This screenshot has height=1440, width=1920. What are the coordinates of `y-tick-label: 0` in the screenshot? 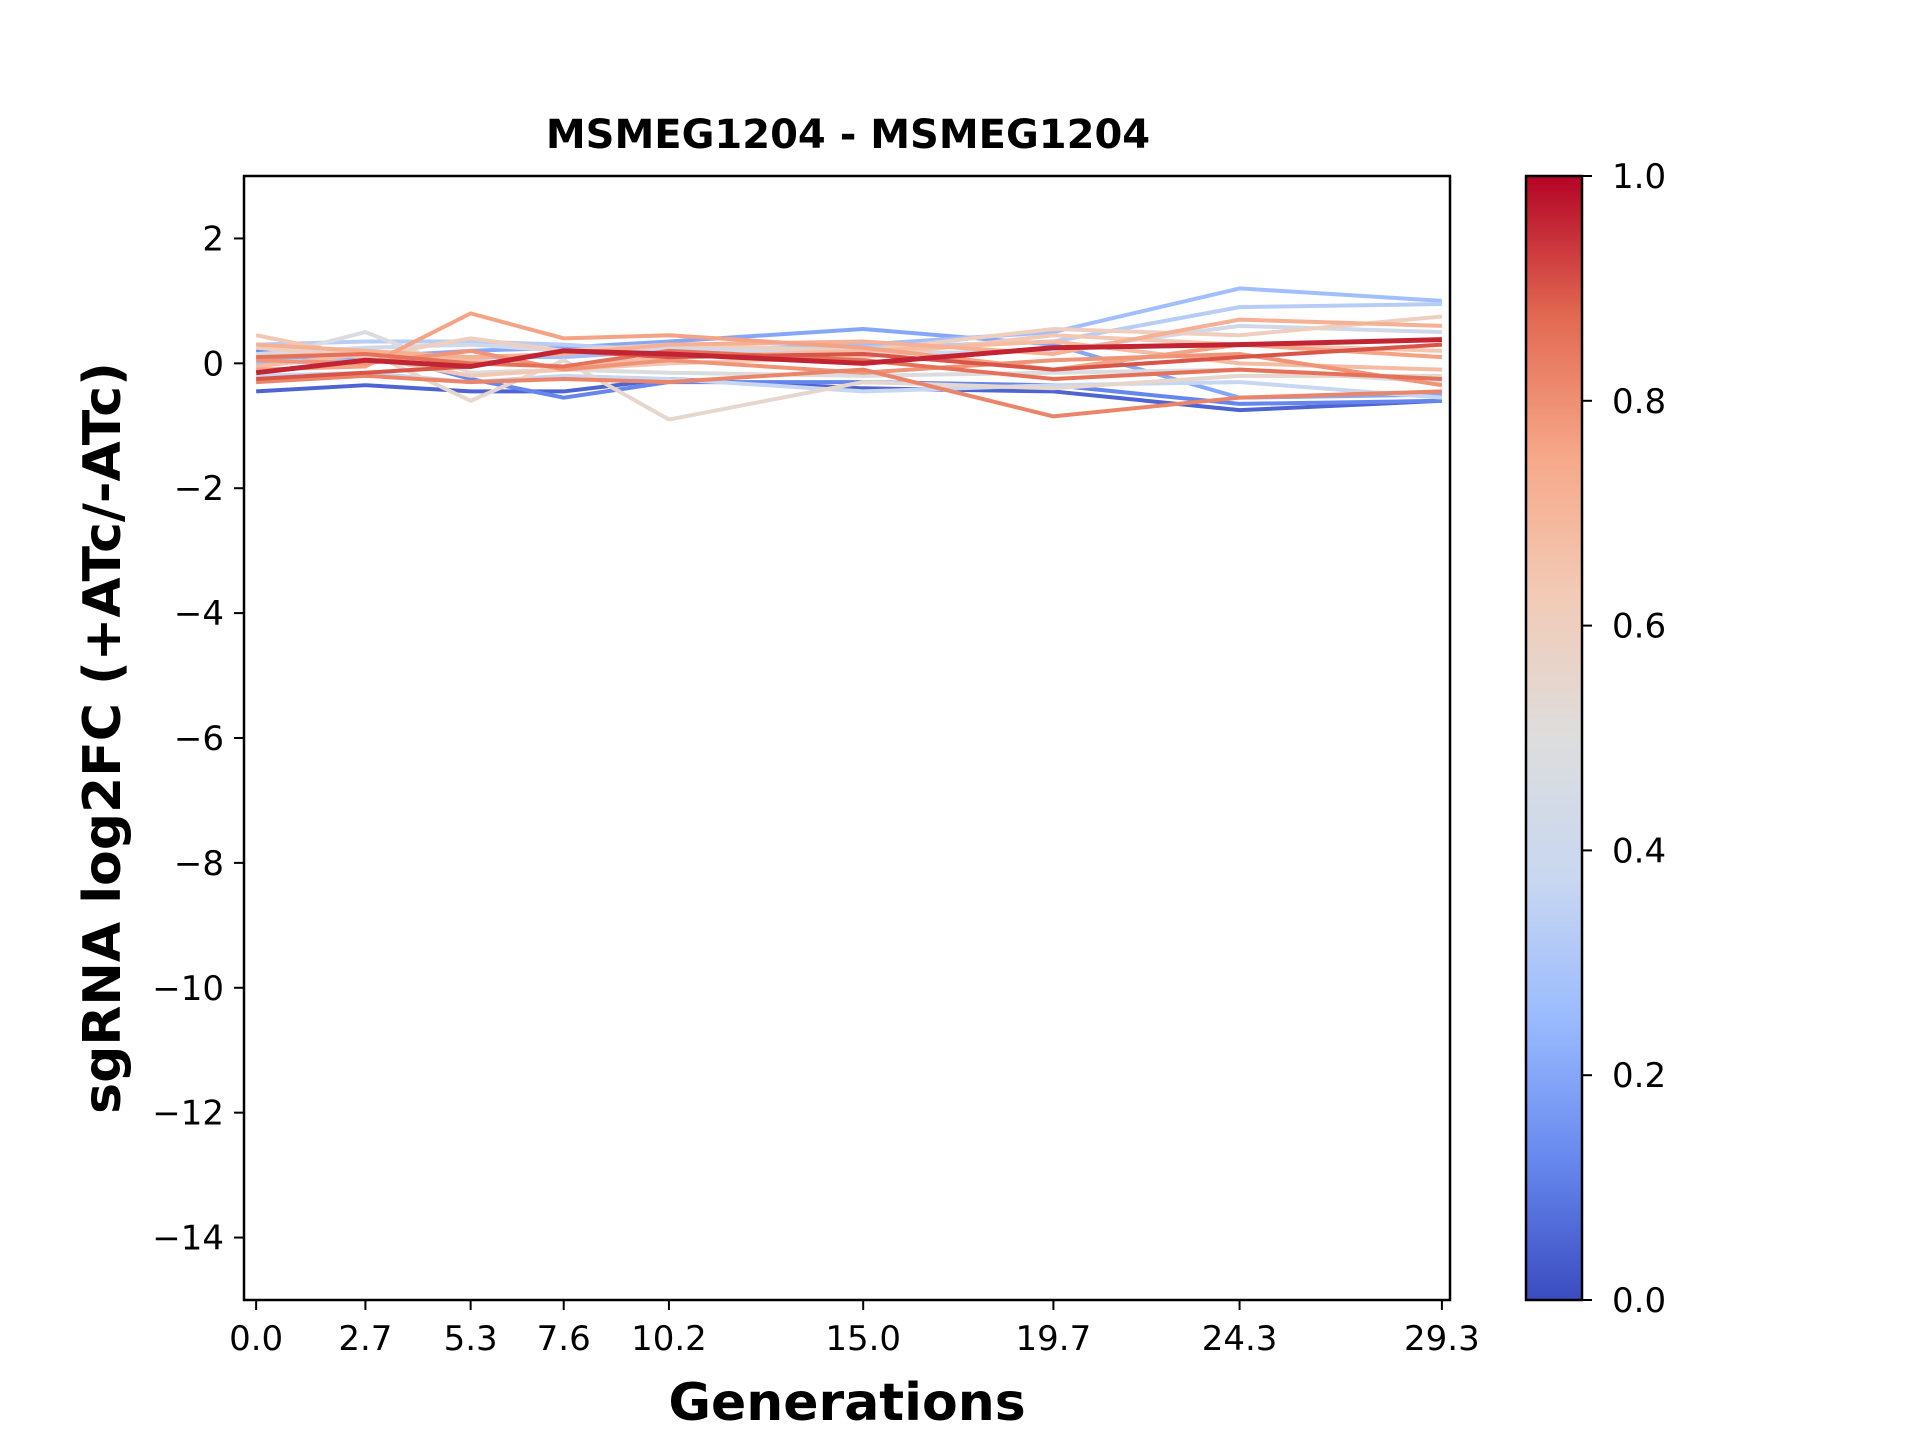 It's located at (213, 364).